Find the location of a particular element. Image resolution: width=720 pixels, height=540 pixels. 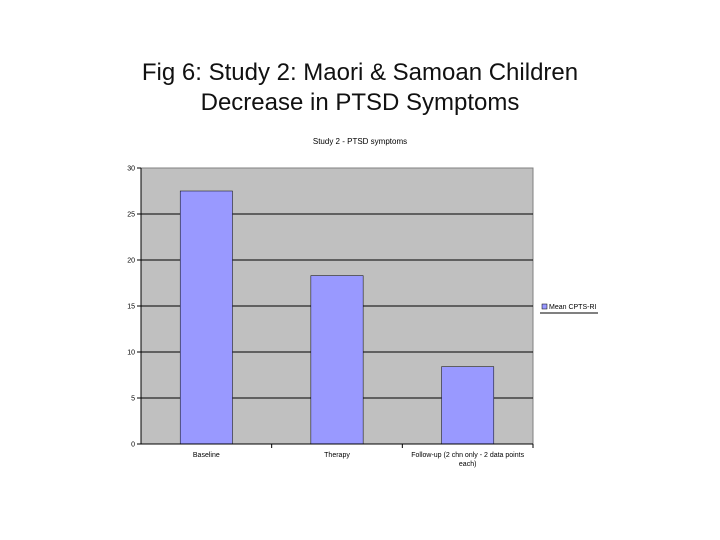

y-tick-label: 25 is located at coordinates (131, 215).